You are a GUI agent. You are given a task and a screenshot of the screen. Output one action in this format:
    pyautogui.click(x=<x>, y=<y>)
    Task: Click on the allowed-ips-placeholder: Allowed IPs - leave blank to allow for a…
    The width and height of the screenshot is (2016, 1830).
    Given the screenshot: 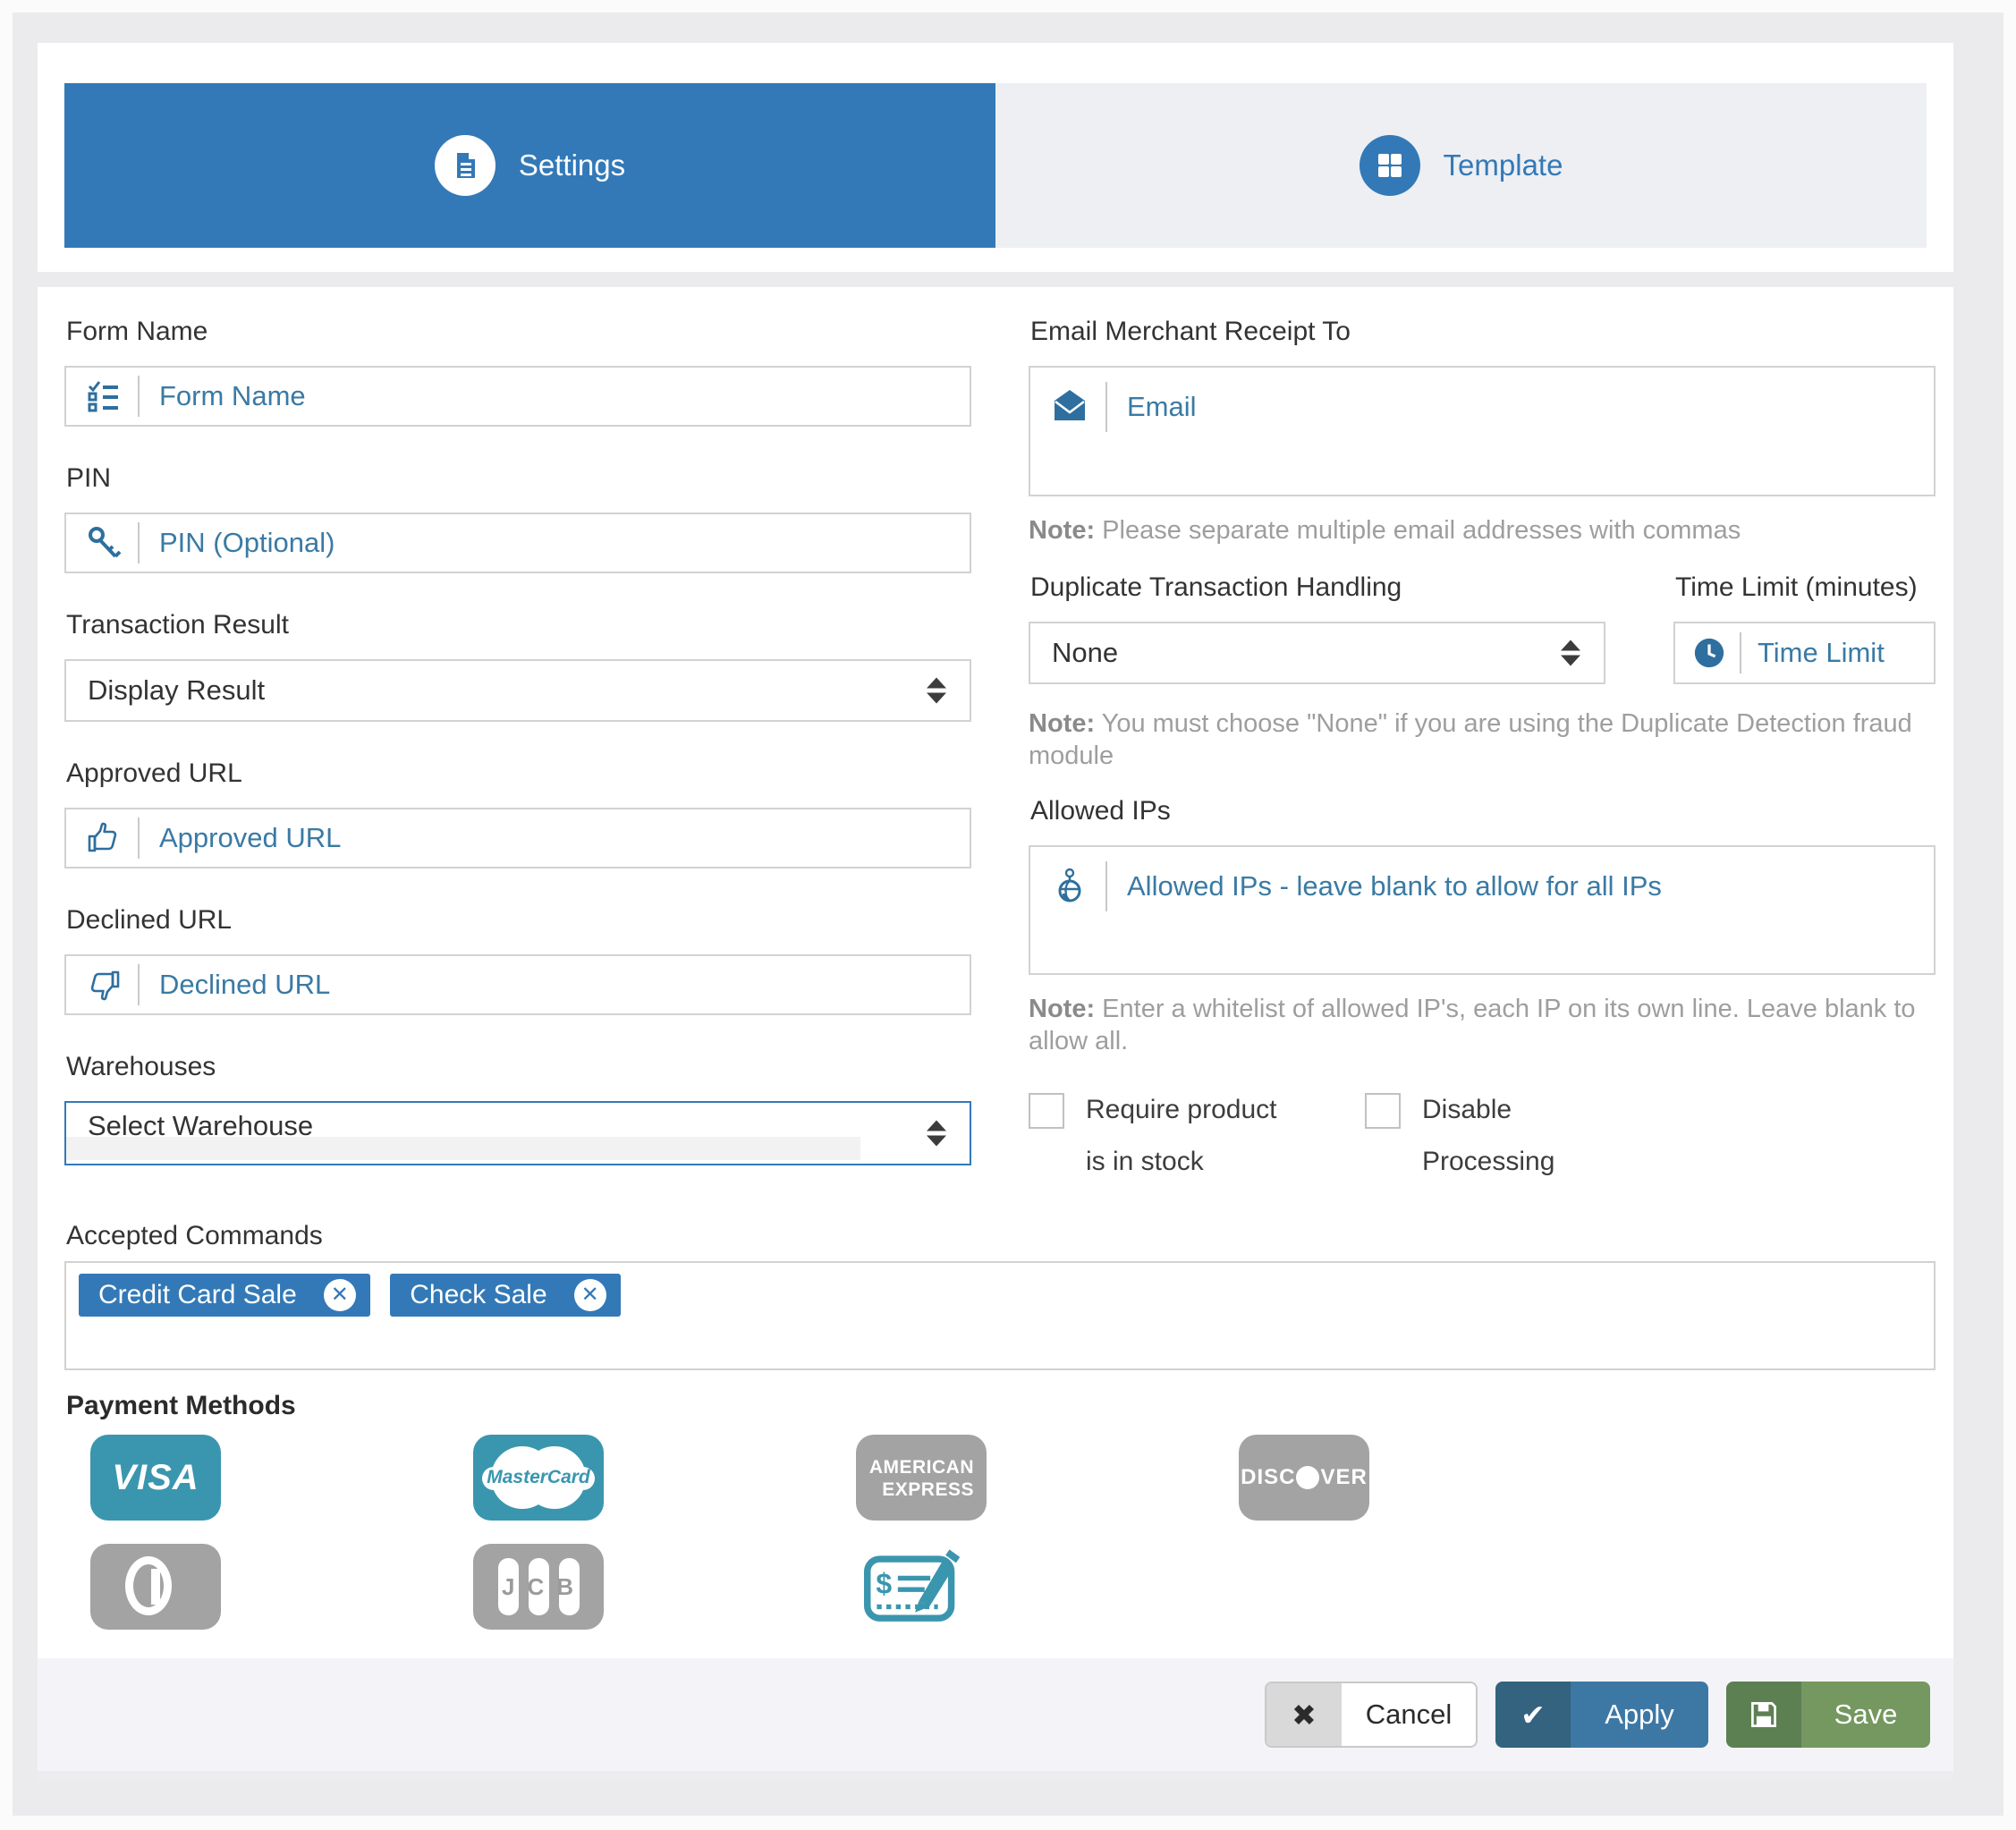 What is the action you would take?
    pyautogui.click(x=1394, y=886)
    